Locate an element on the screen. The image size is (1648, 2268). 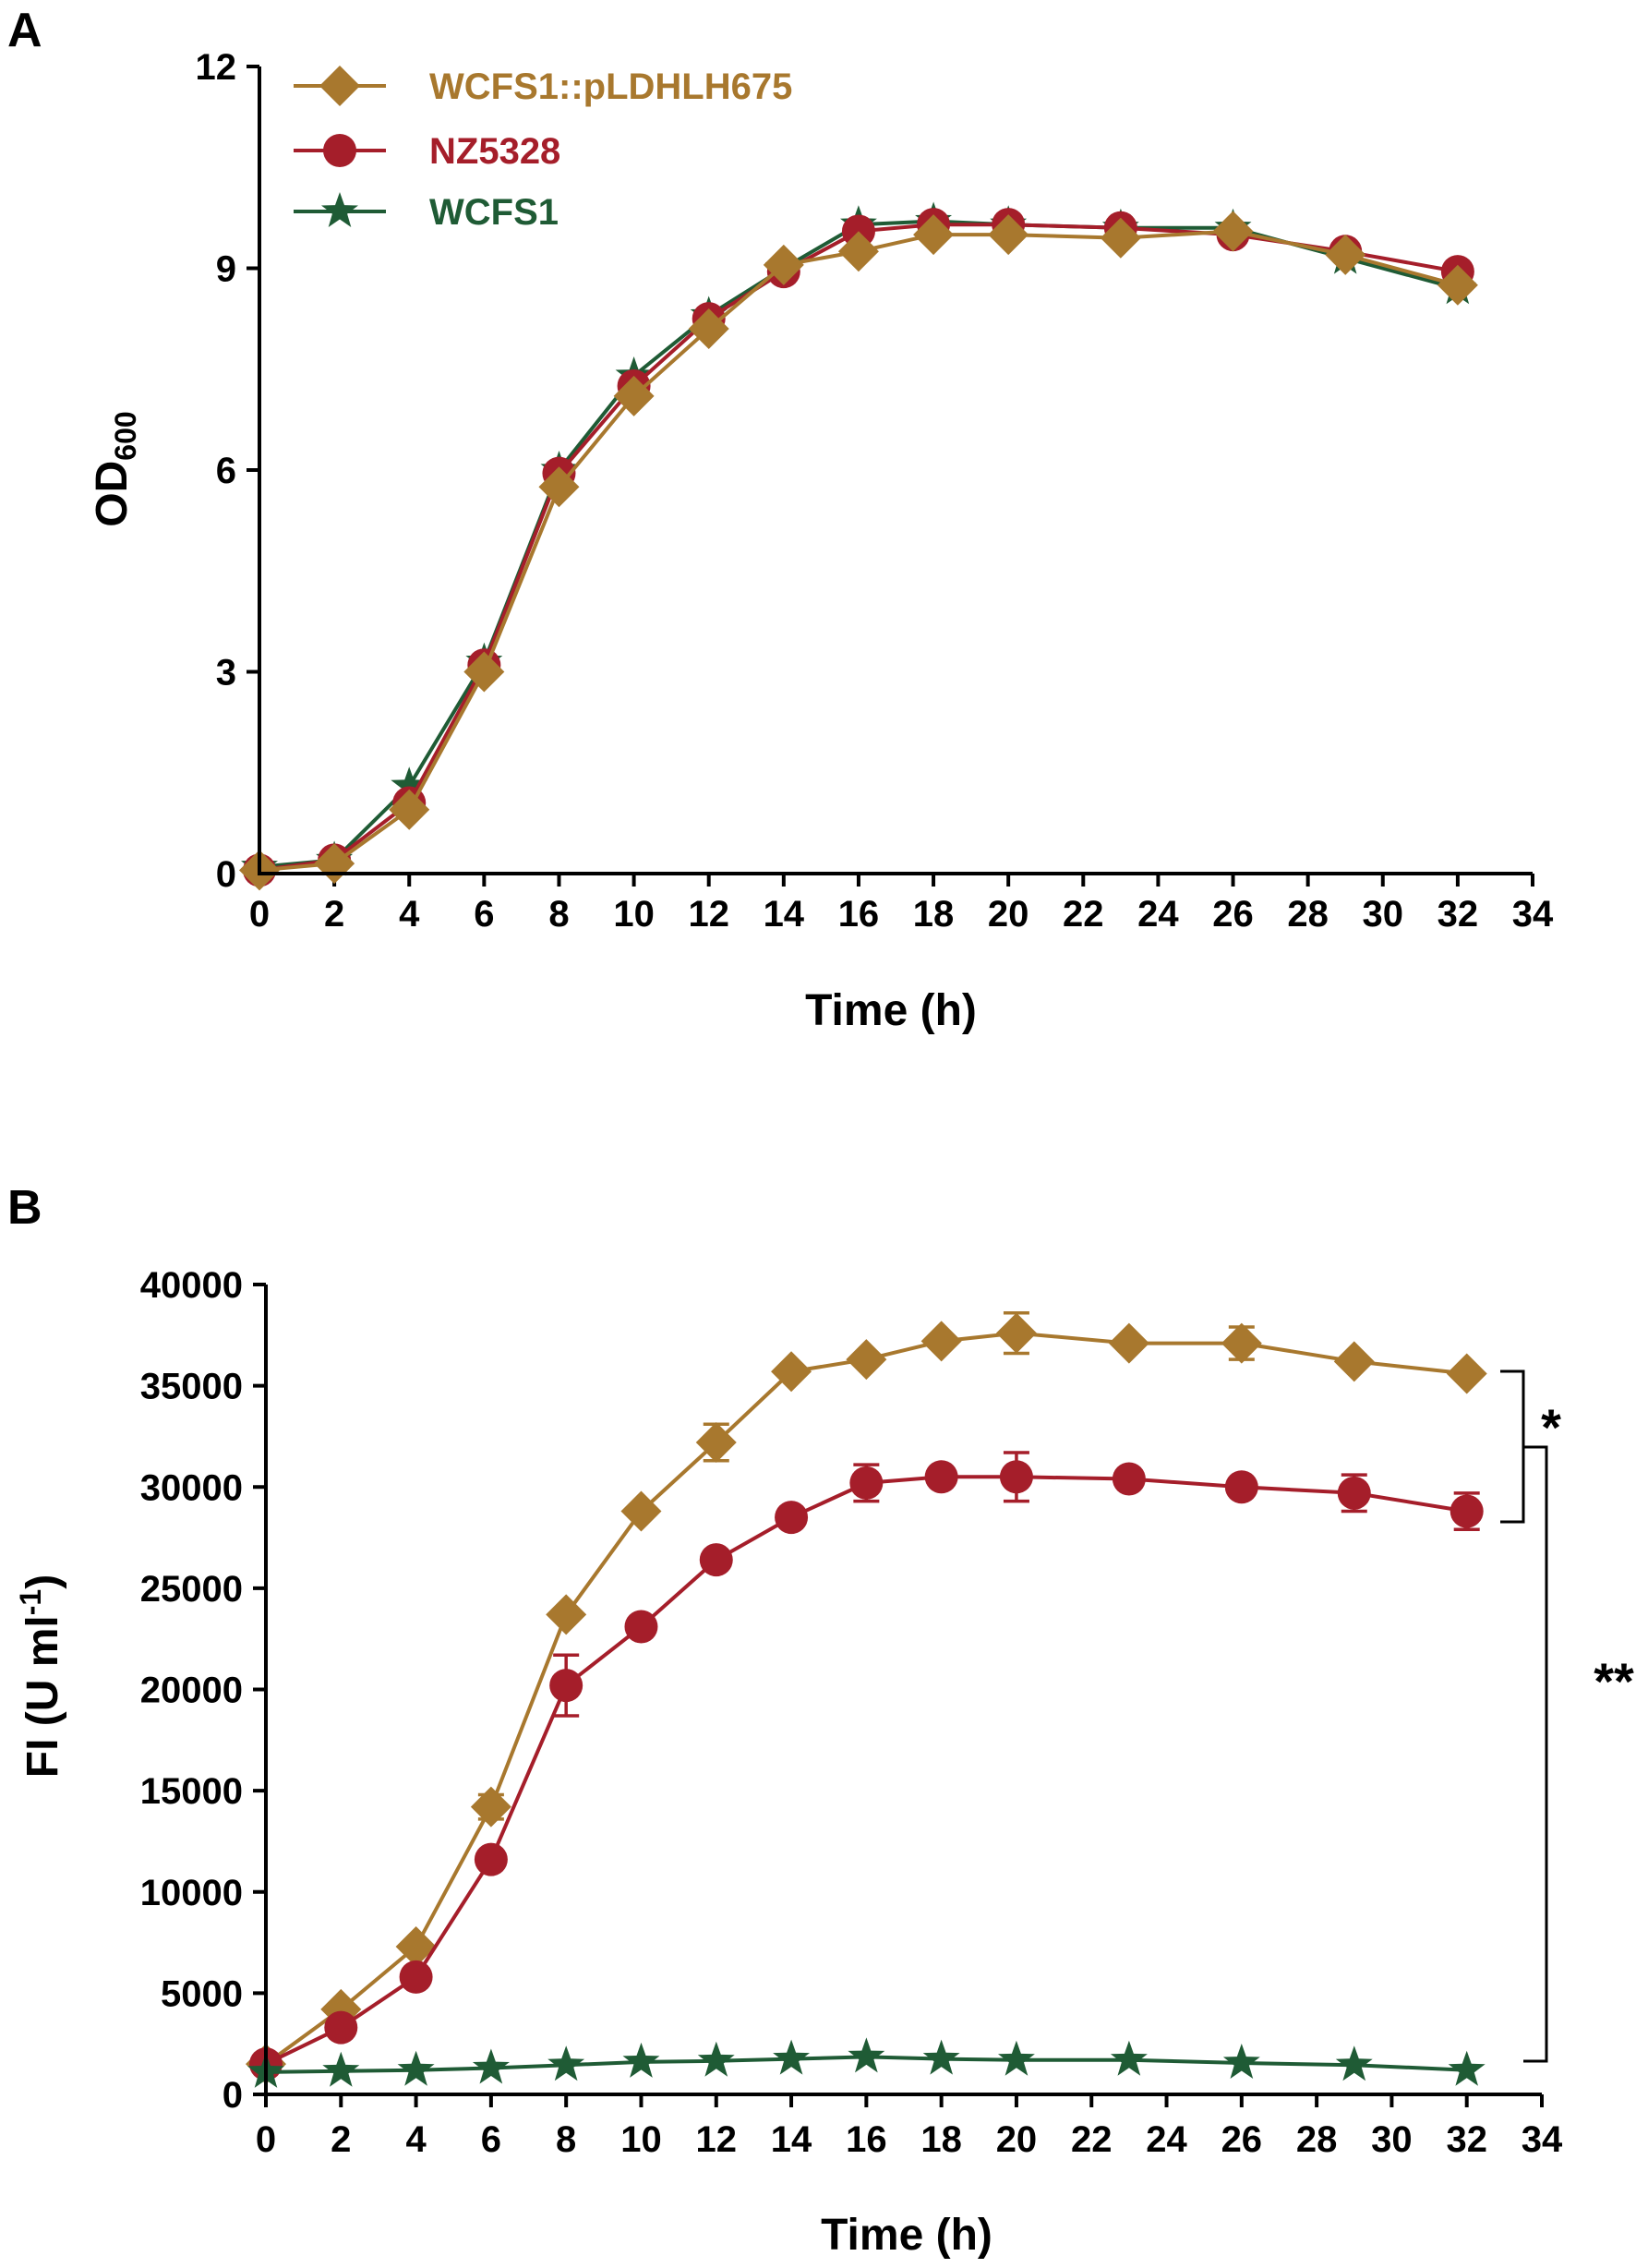
panel-b-x-axis-title: Time (h) is located at coordinates (906, 2235).